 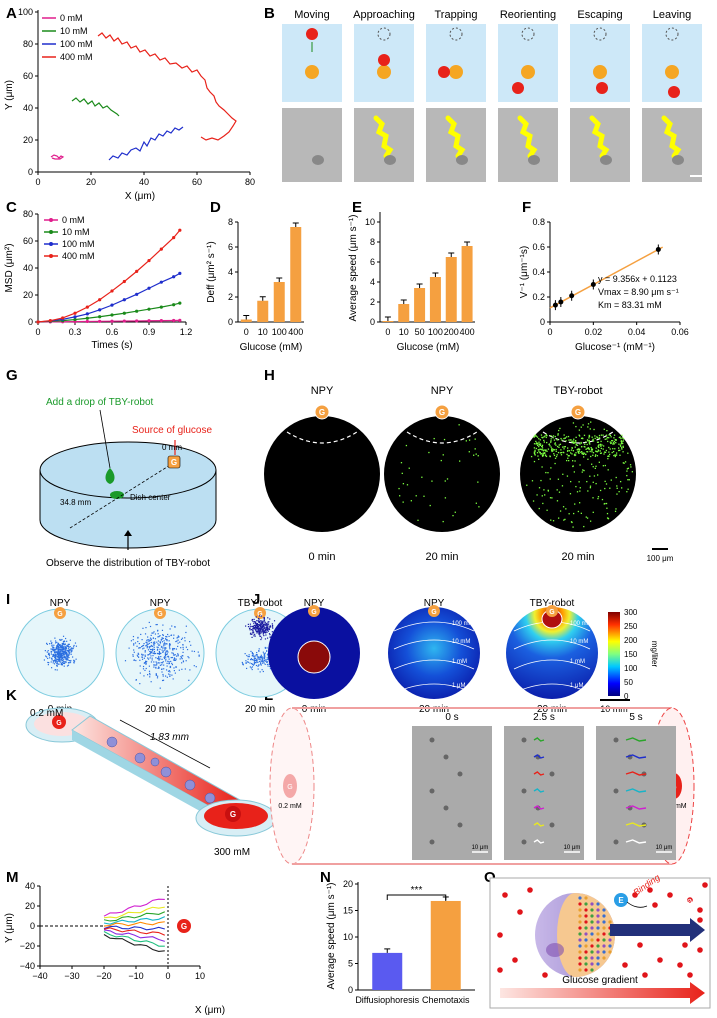 What do you see at coordinates (186, 332) in the screenshot?
I see `panel-c-xtick: 1.2` at bounding box center [186, 332].